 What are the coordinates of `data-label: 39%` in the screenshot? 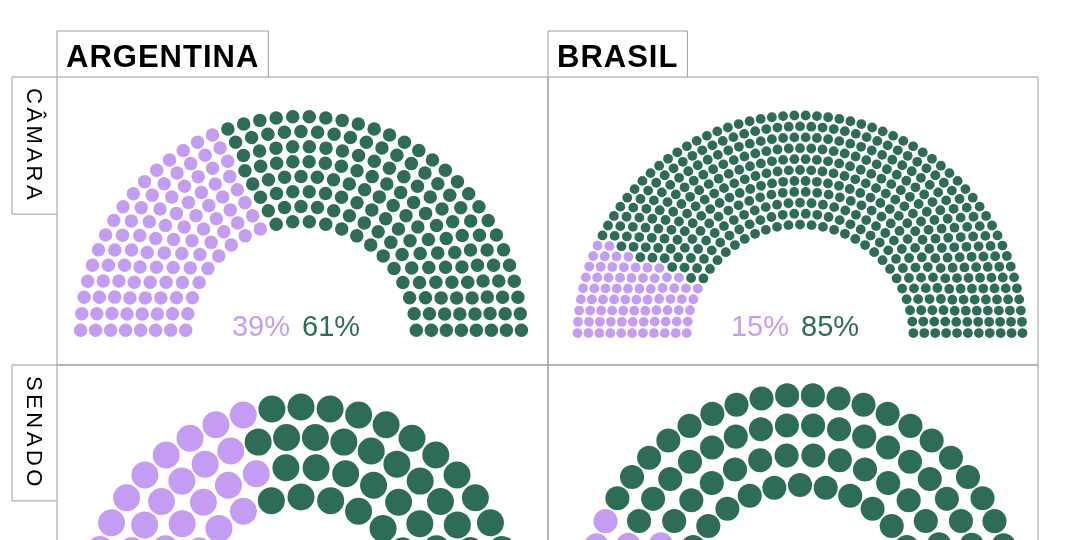 It's located at (260, 326).